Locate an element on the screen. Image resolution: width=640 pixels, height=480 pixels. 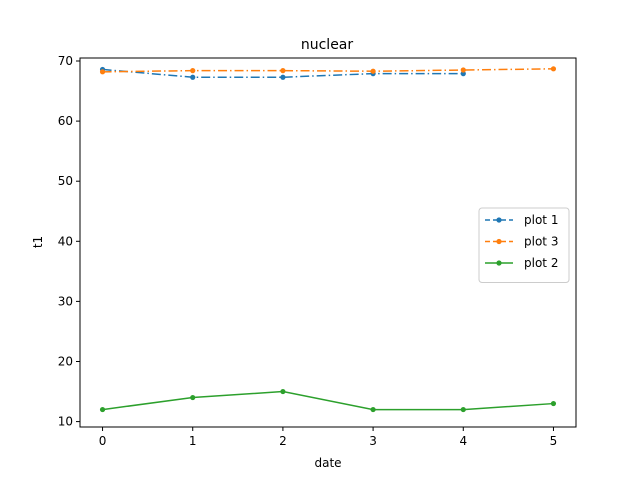
y-tick-label: 60 is located at coordinates (65, 121).